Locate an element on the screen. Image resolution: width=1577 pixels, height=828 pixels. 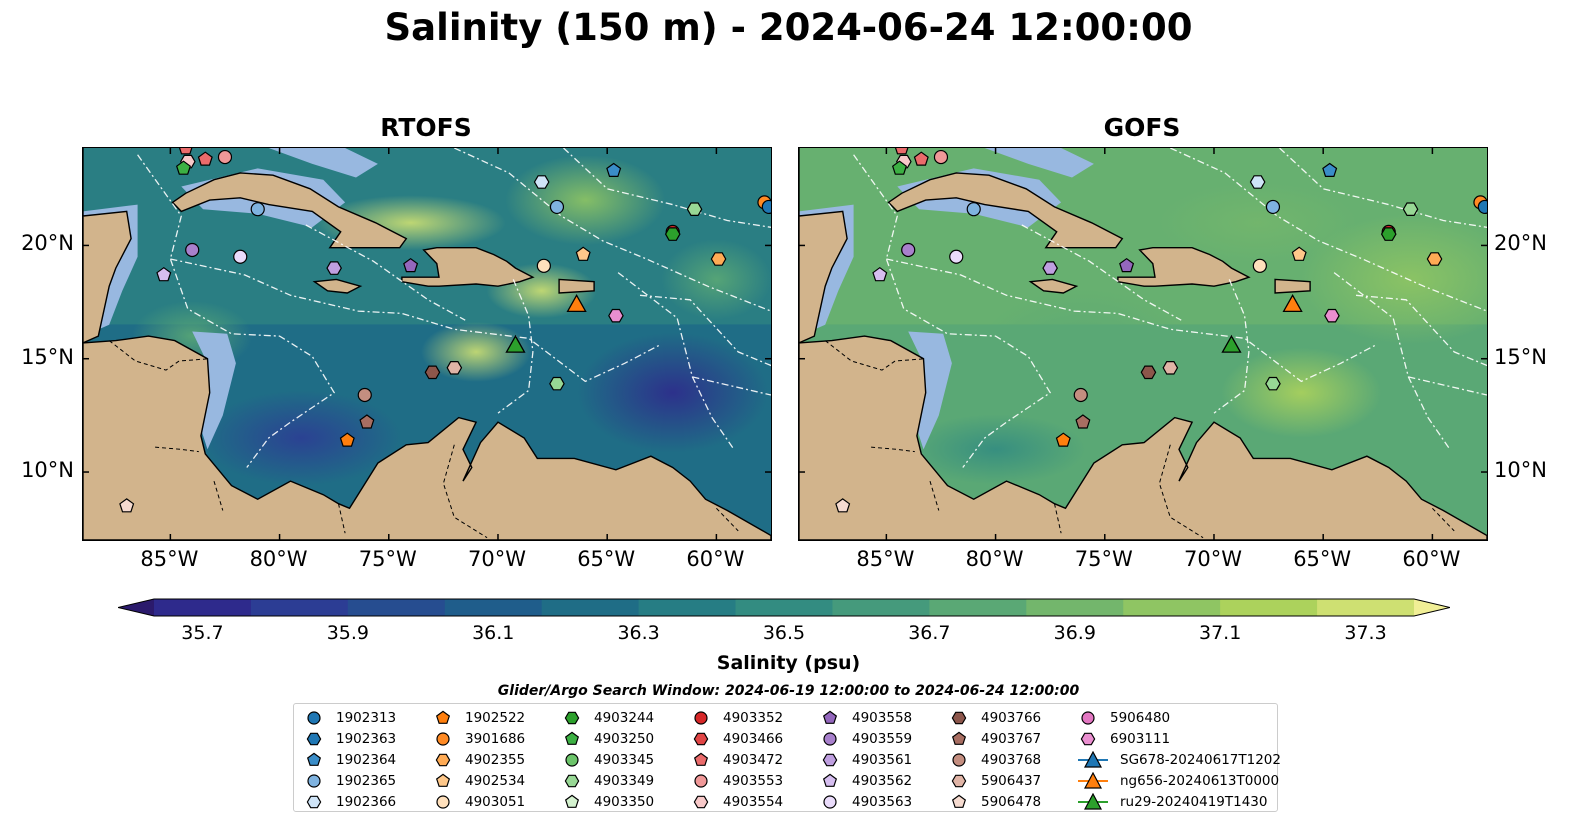
colorbar-tick-label: 35.7 is located at coordinates (202, 633).